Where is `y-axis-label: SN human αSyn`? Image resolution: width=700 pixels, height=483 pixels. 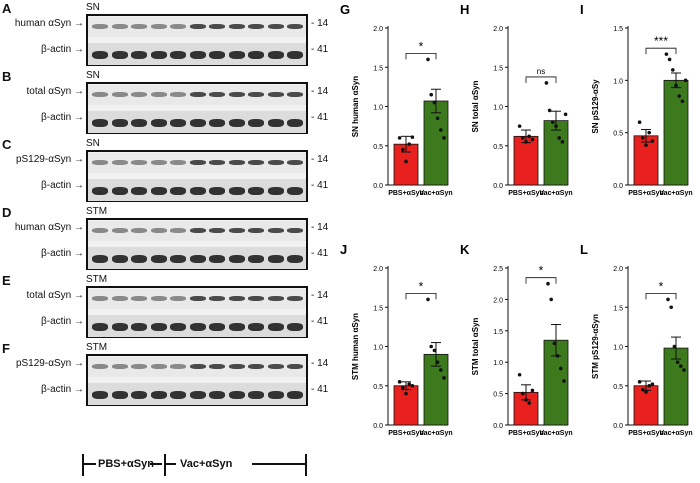 y-axis-label: SN human αSyn is located at coordinates (355, 106).